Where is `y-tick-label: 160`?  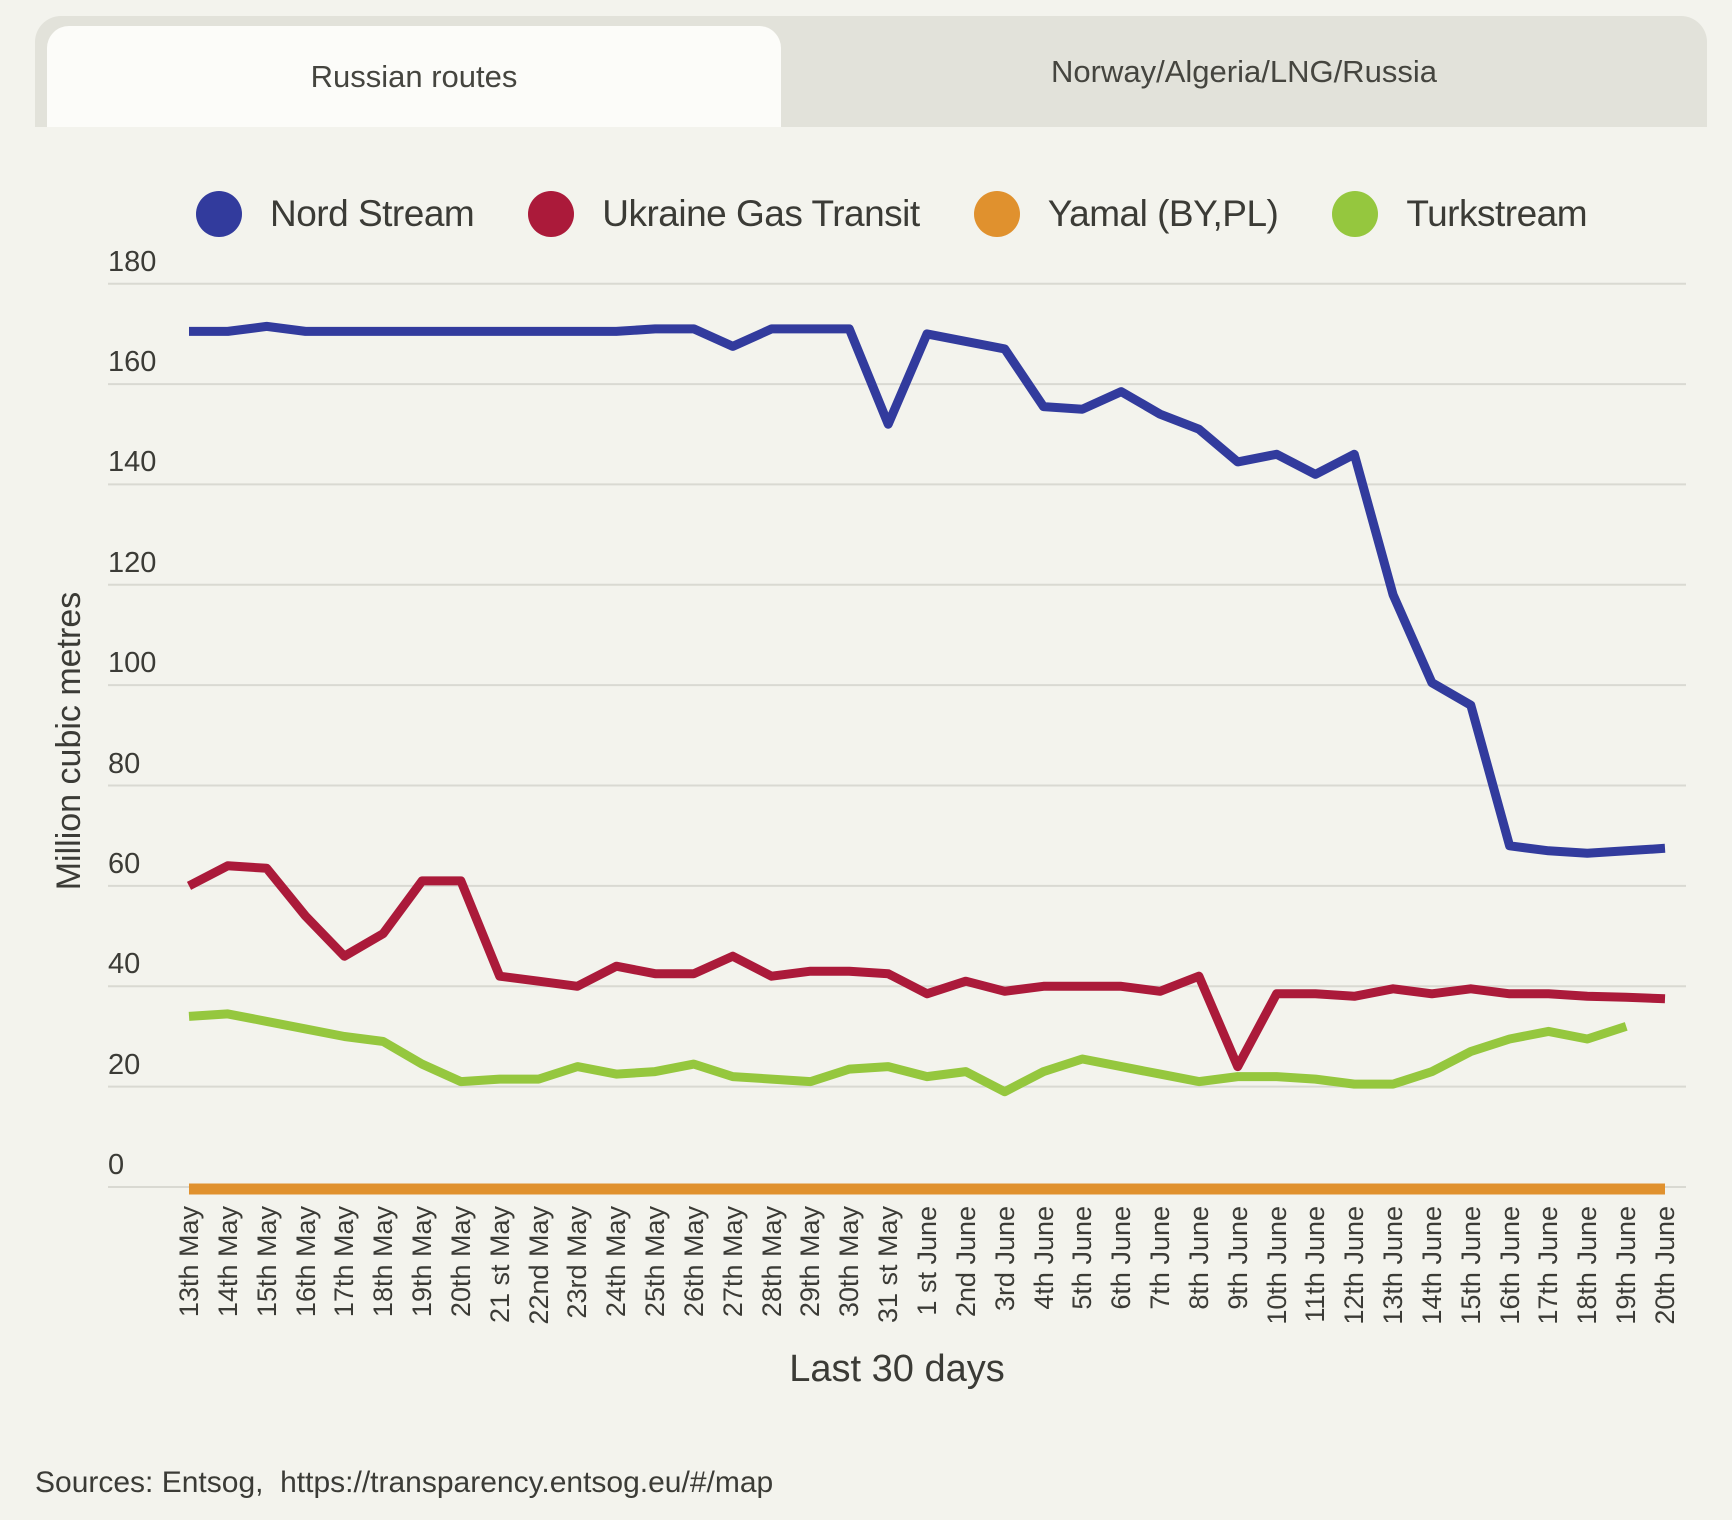
y-tick-label: 160 is located at coordinates (132, 362).